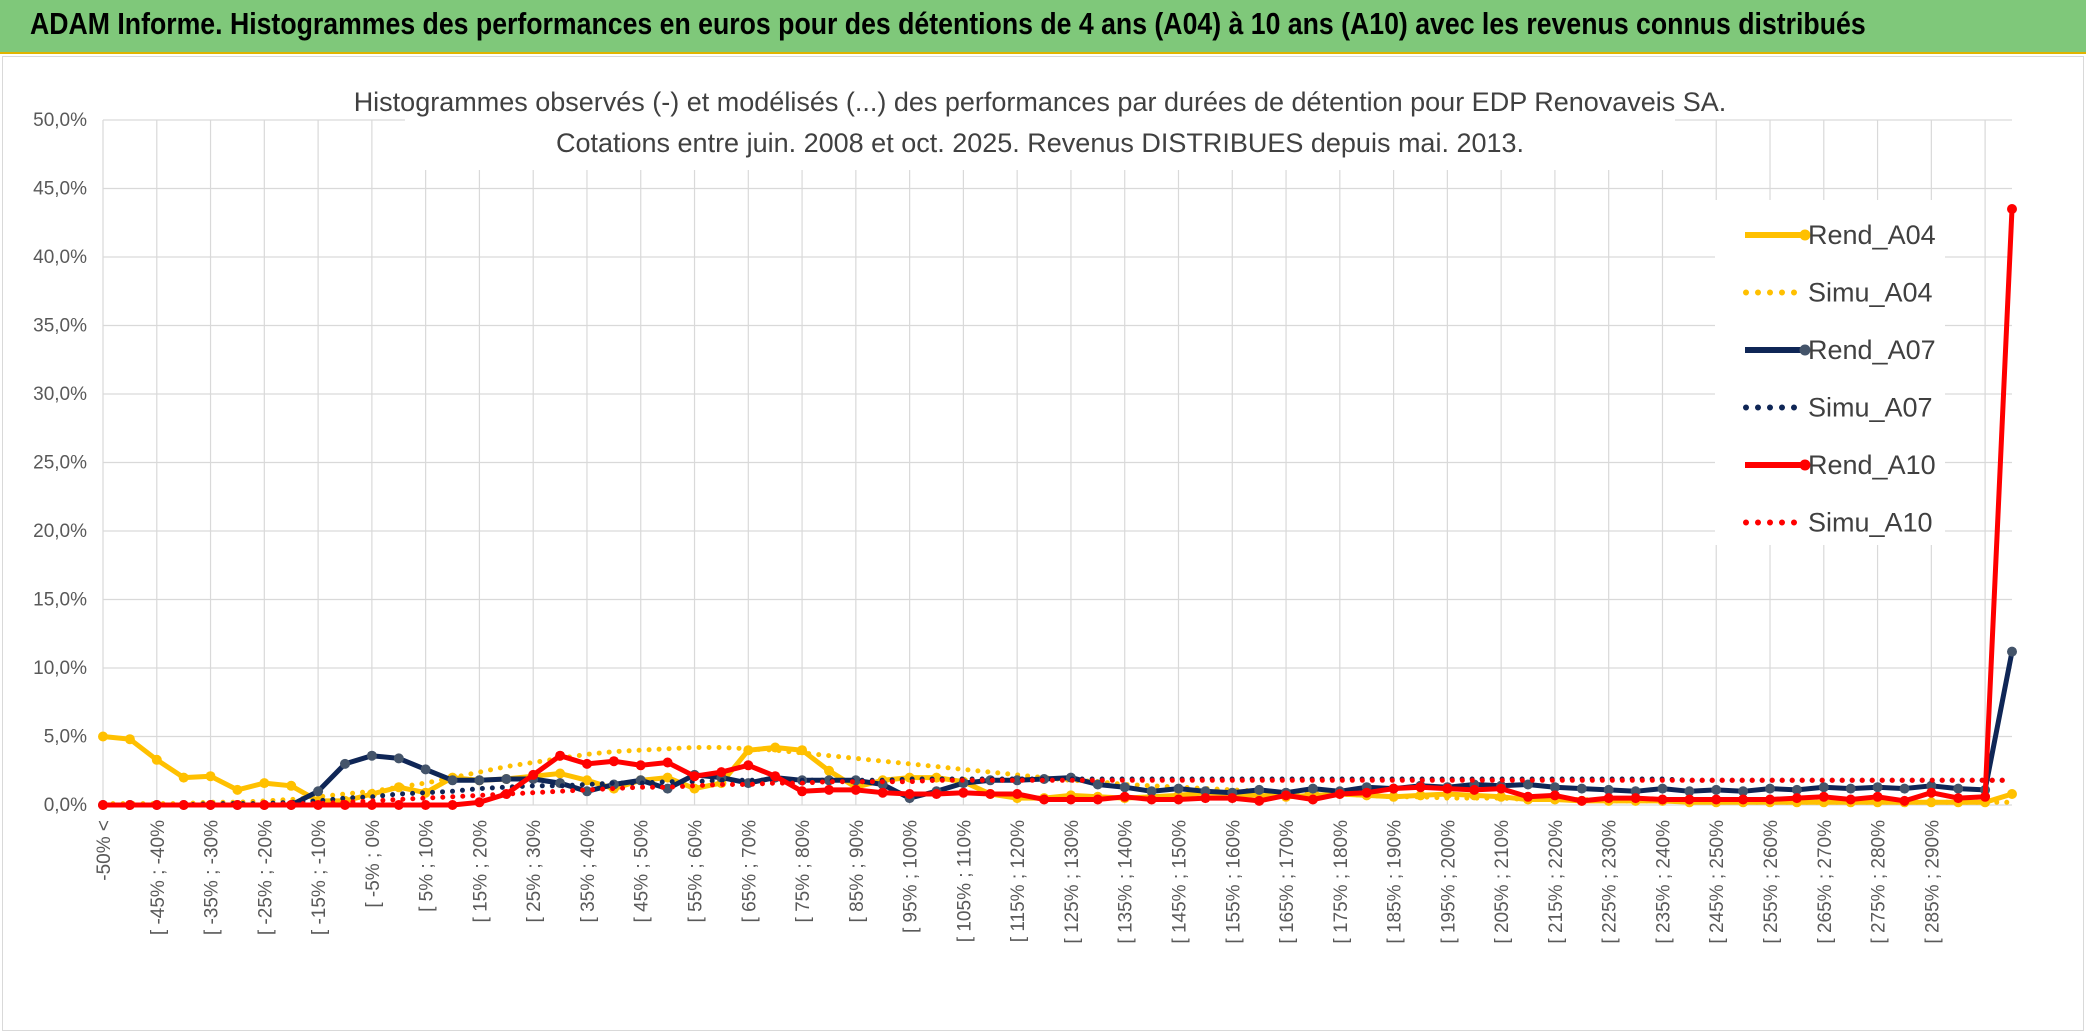 The image size is (2086, 1033). Describe the element at coordinates (60, 531) in the screenshot. I see `y-tick-label: 20,0%` at that location.